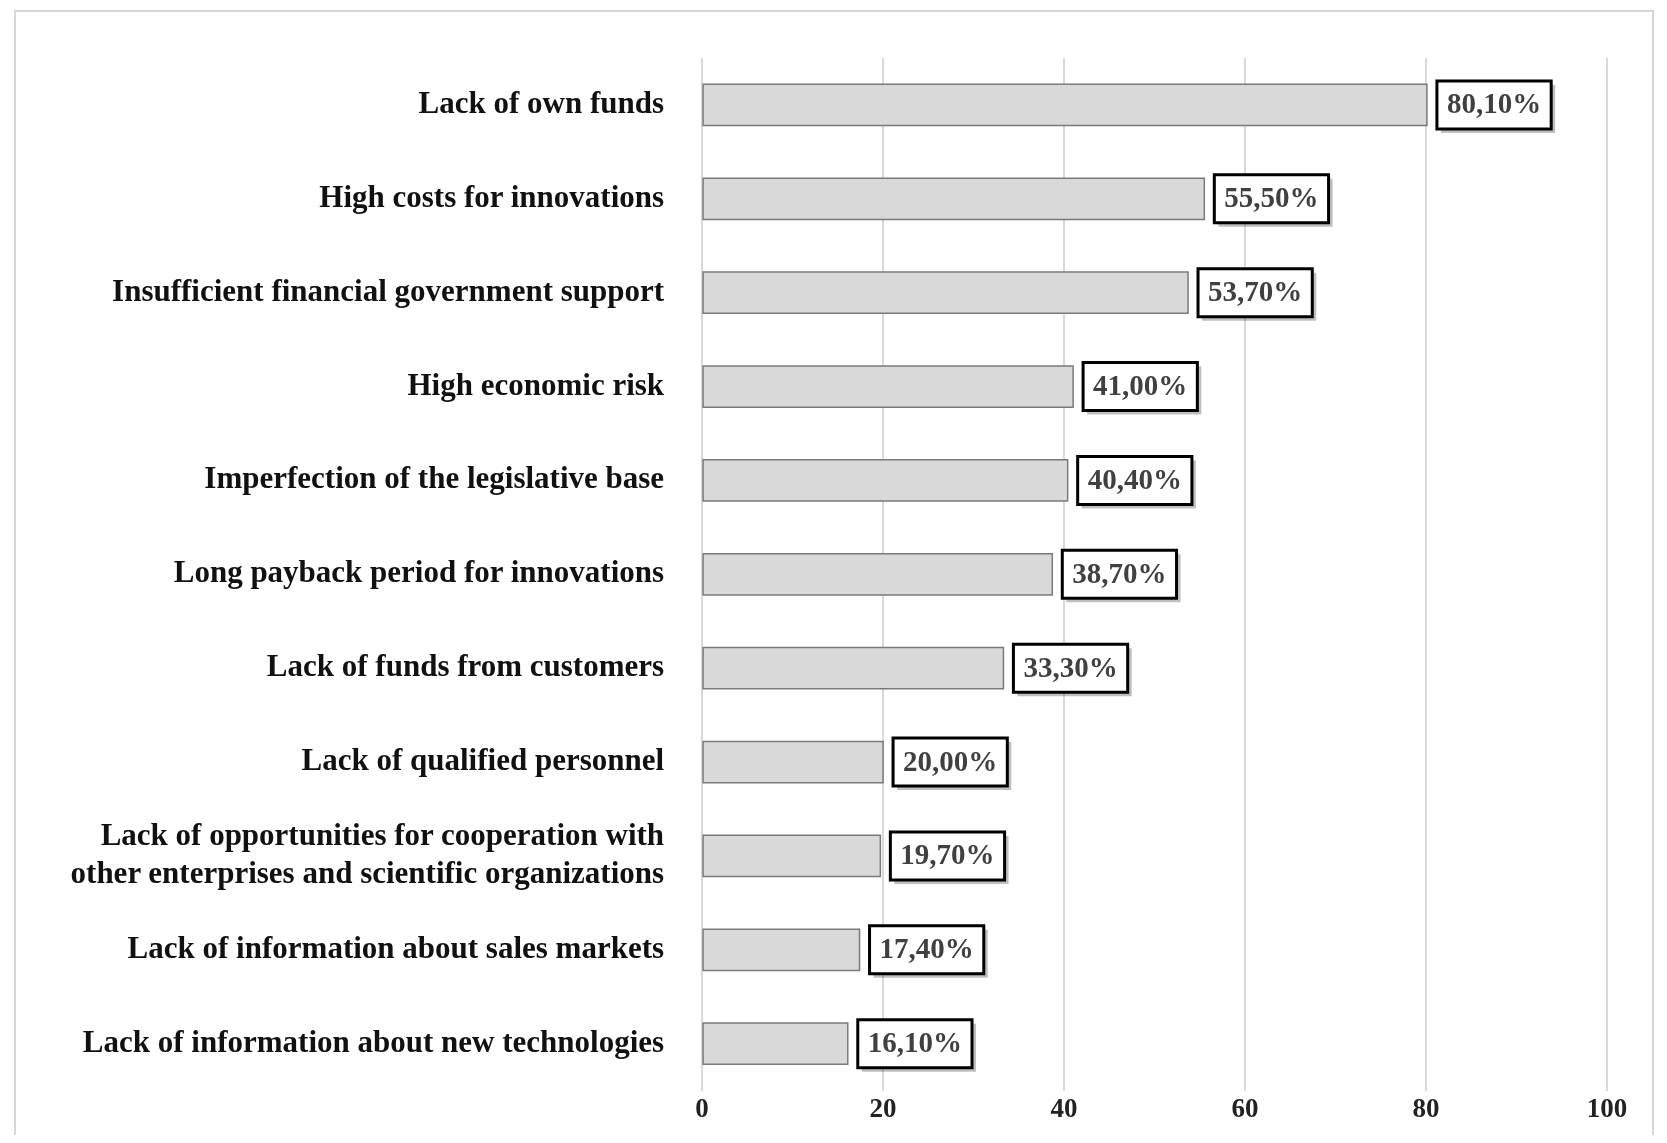 The image size is (1667, 1143). Describe the element at coordinates (492, 196) in the screenshot. I see `y-tick-label: High costs for innovations` at that location.